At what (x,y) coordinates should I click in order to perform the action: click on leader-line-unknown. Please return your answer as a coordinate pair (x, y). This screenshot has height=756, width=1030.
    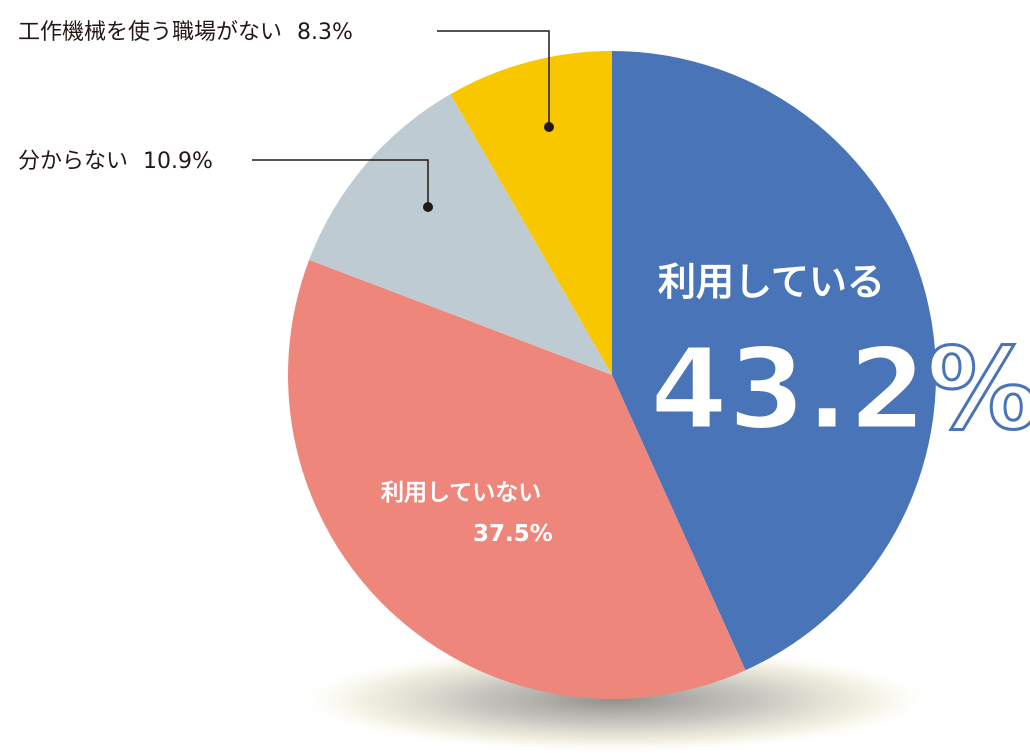
    Looking at the image, I should click on (340, 183).